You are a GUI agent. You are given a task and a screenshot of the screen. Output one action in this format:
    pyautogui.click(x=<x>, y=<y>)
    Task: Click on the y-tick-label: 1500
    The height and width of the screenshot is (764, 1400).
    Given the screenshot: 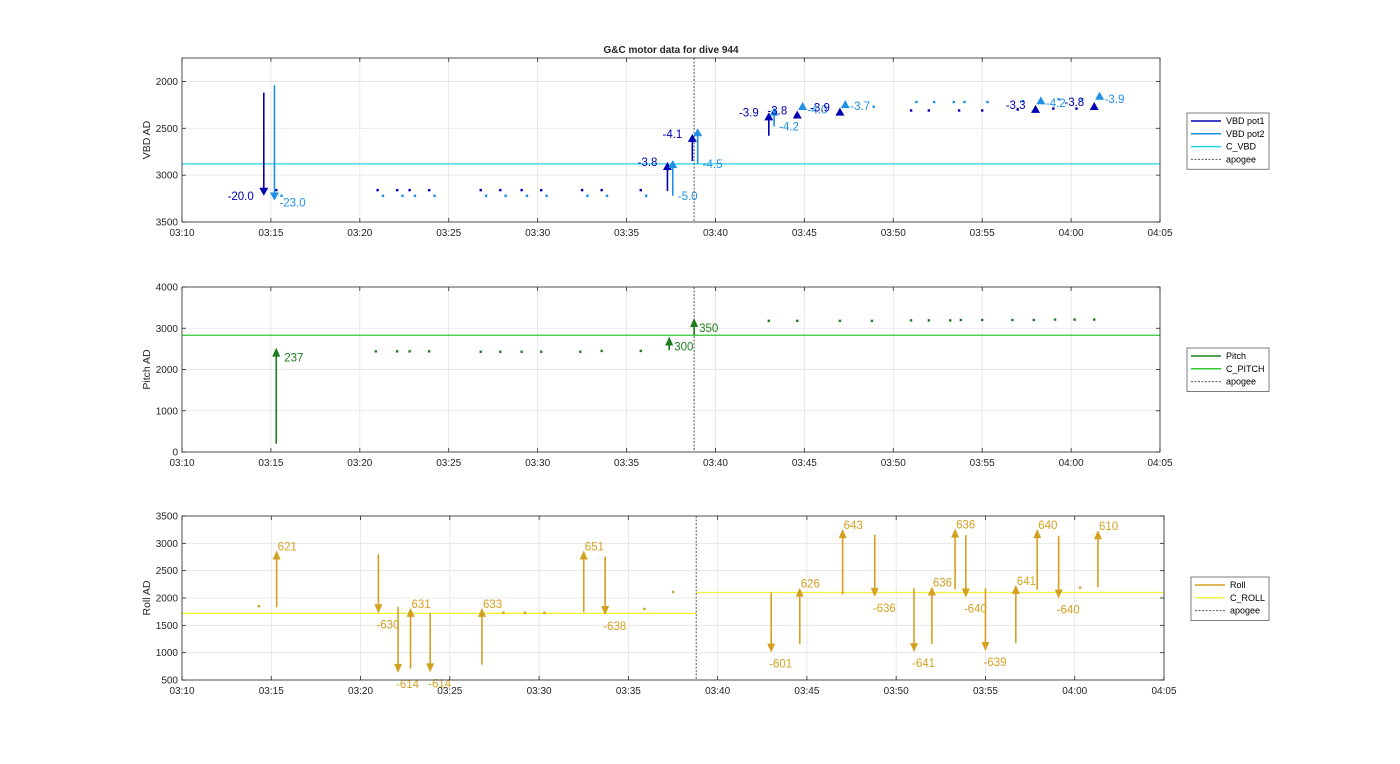 What is the action you would take?
    pyautogui.click(x=167, y=626)
    